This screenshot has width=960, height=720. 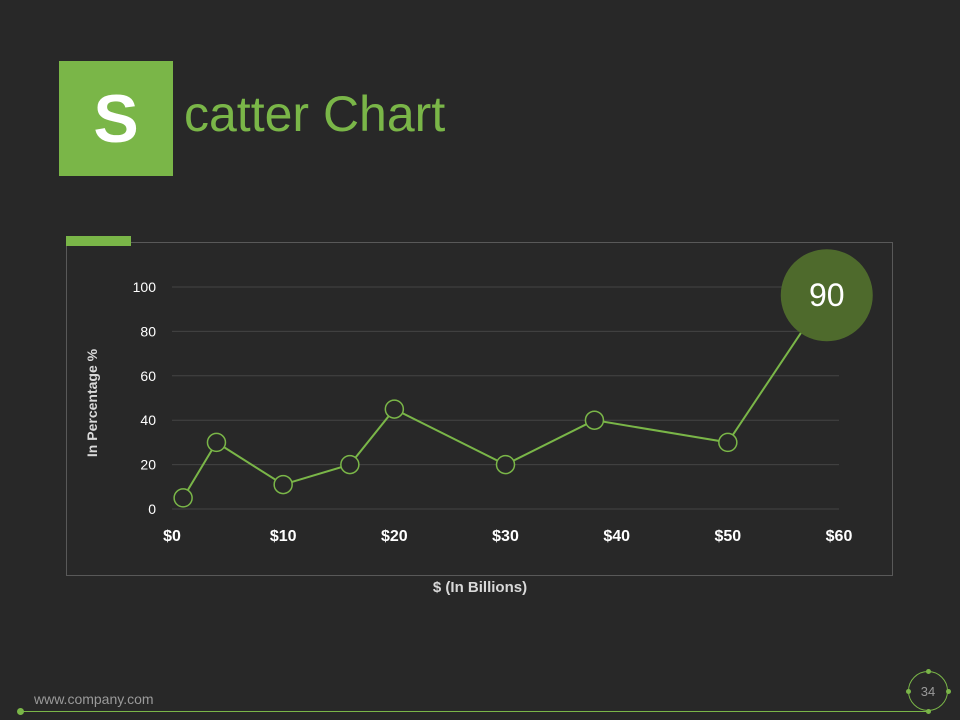 I want to click on x-tick-label: $10, so click(x=283, y=536).